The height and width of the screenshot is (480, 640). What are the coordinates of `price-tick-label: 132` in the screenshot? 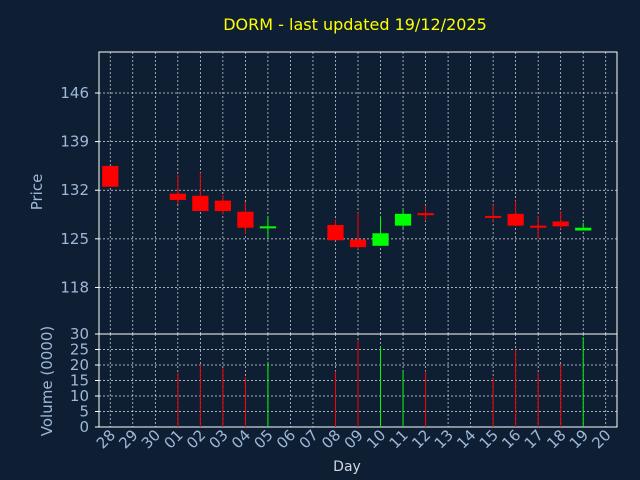 It's located at (74, 190).